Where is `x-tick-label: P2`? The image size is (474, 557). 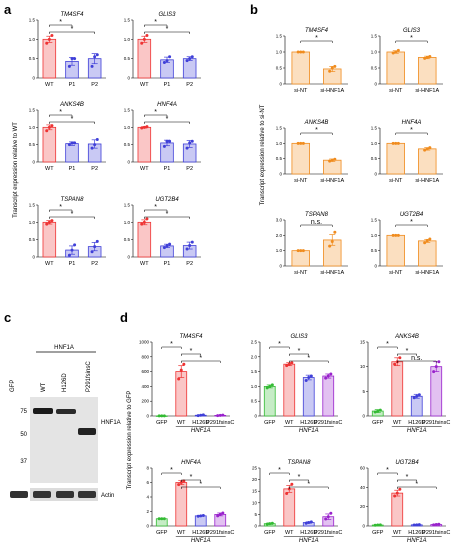 x-tick-label: P2 is located at coordinates (189, 169).